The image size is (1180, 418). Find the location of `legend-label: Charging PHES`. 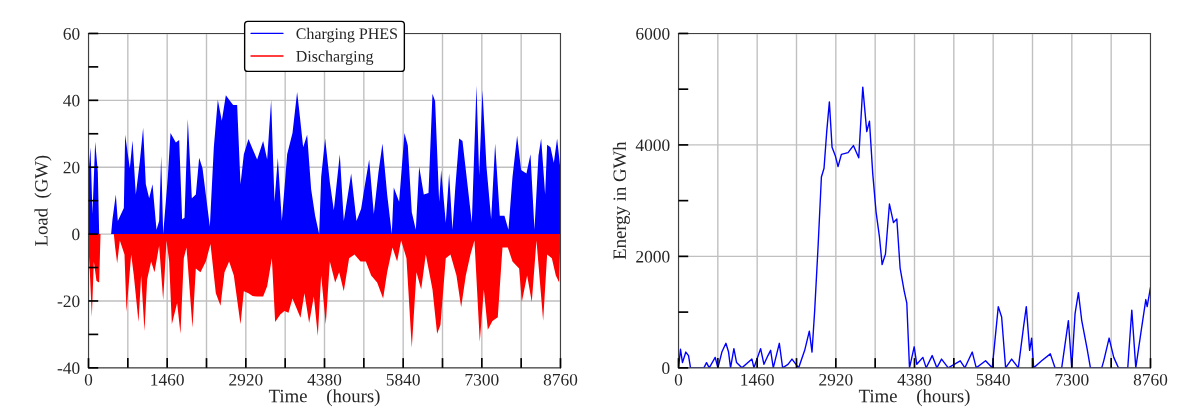

legend-label: Charging PHES is located at coordinates (346, 35).